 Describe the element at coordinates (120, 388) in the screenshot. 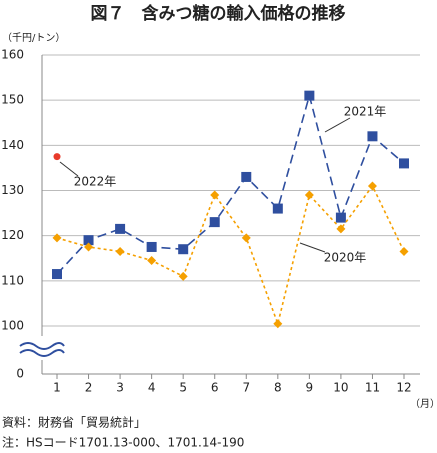

I see `x-tick-label: 3` at that location.